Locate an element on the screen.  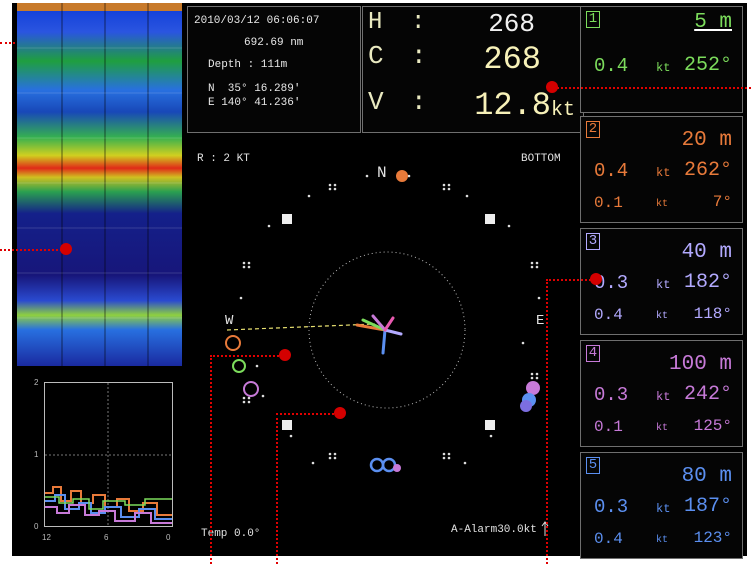
layer-panel-1: 1 5 m 0.4 kt 252° is located at coordinates (661, 59).